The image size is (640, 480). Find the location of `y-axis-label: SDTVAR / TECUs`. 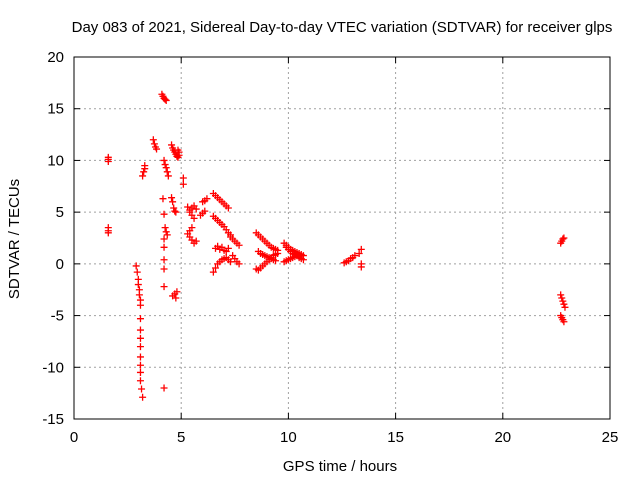

y-axis-label: SDTVAR / TECUs is located at coordinates (14, 239).